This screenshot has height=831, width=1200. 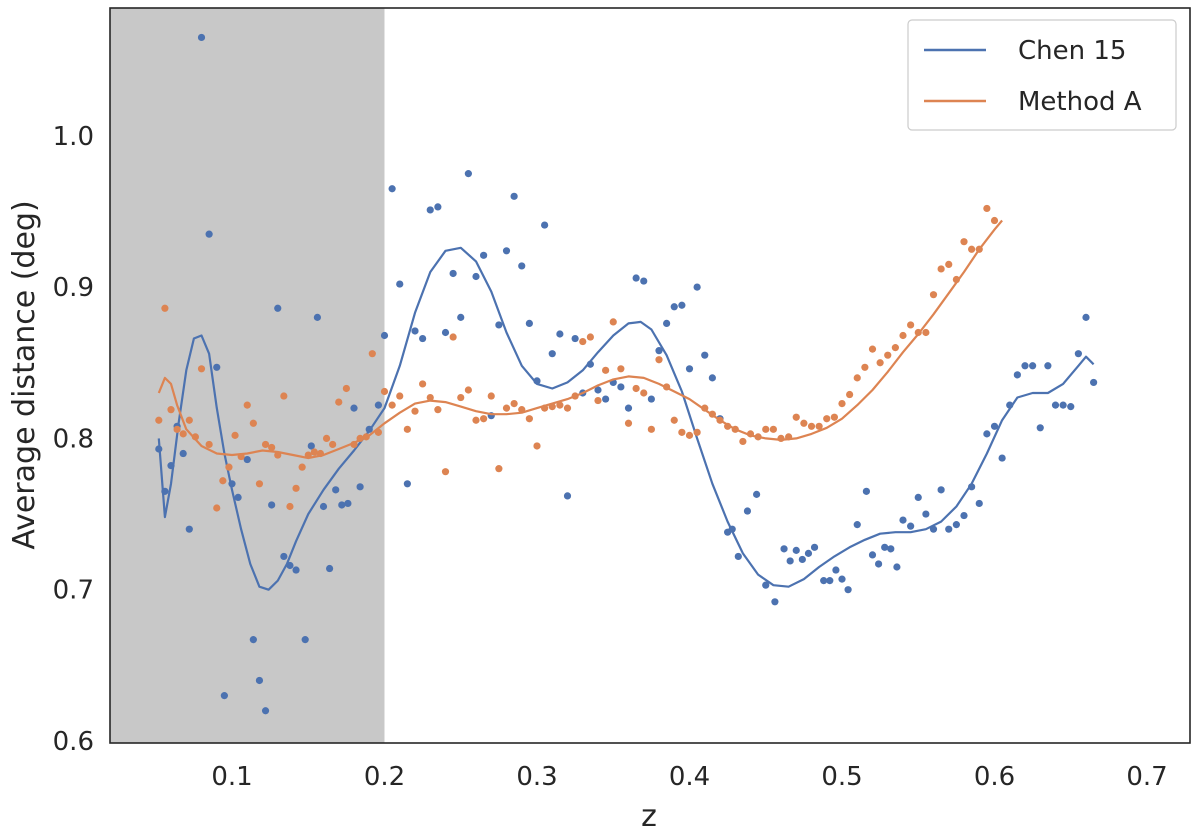 What do you see at coordinates (1072, 51) in the screenshot?
I see `legend-label: Chen 15` at bounding box center [1072, 51].